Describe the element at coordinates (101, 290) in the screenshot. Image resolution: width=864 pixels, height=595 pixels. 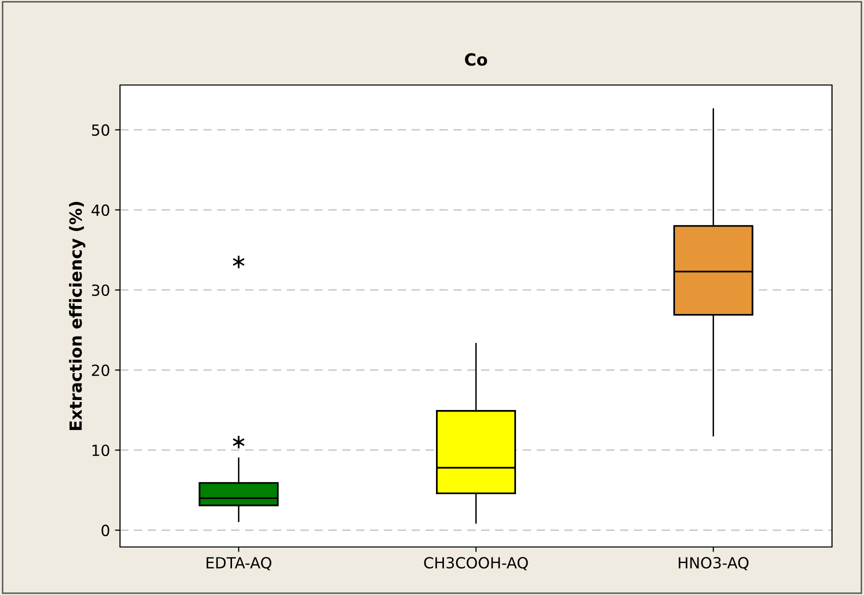
I see `y-tick-label: 30` at that location.